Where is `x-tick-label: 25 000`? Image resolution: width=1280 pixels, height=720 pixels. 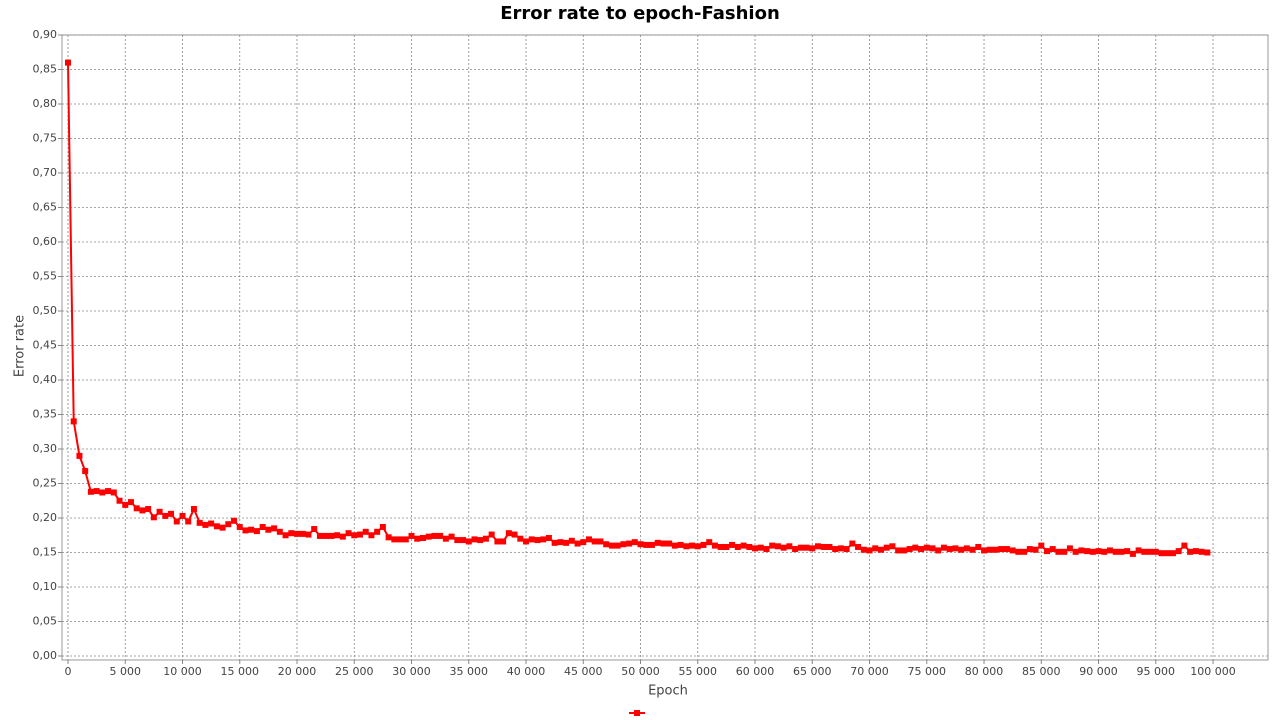
x-tick-label: 25 000 is located at coordinates (354, 671).